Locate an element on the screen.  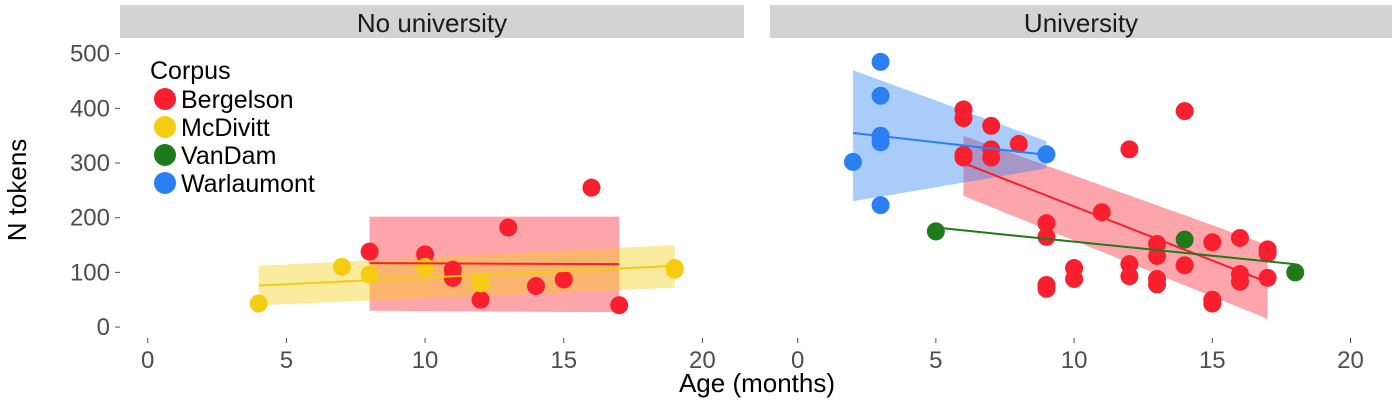
legend-key-mcdivitt is located at coordinates (165, 127).